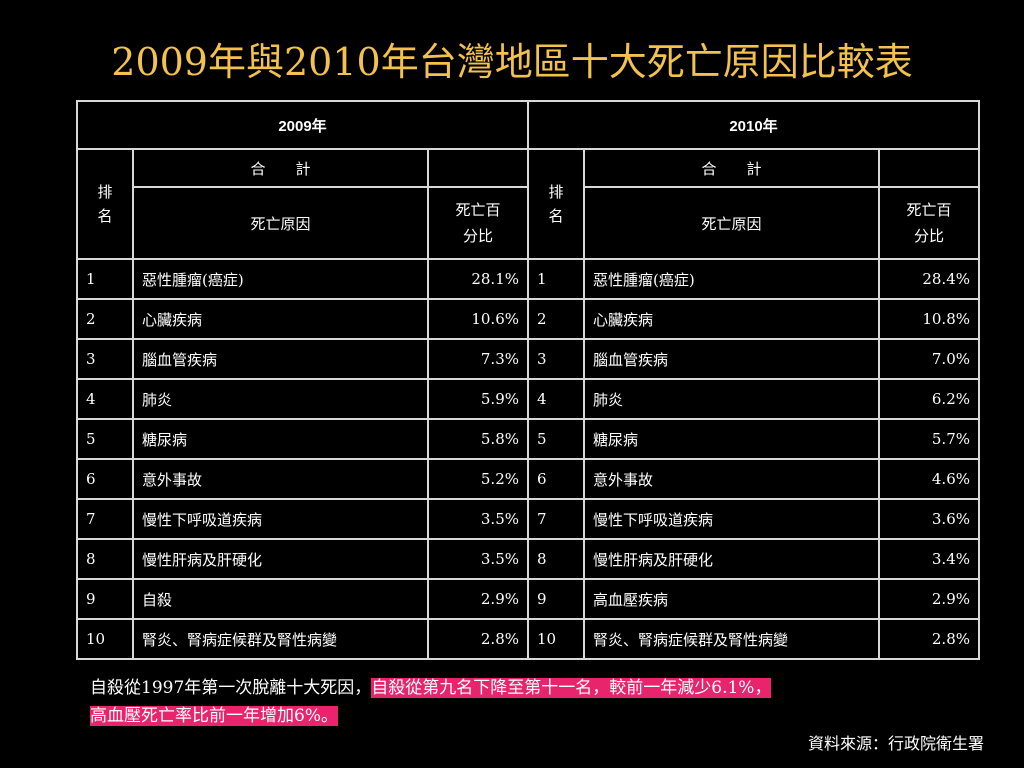 This screenshot has height=768, width=1024. I want to click on page-title: 2009年與2010年台灣地區十大死亡原因比較表, so click(512, 62).